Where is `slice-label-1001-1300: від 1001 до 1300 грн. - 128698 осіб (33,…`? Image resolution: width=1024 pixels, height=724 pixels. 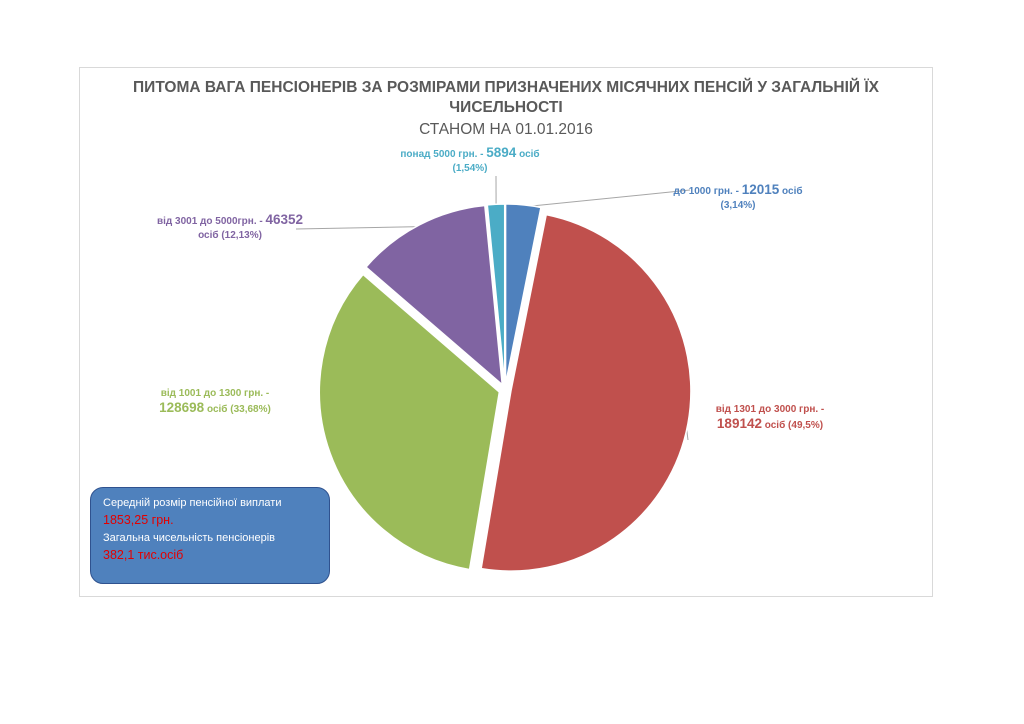 slice-label-1001-1300: від 1001 до 1300 грн. - 128698 осіб (33,… is located at coordinates (215, 401).